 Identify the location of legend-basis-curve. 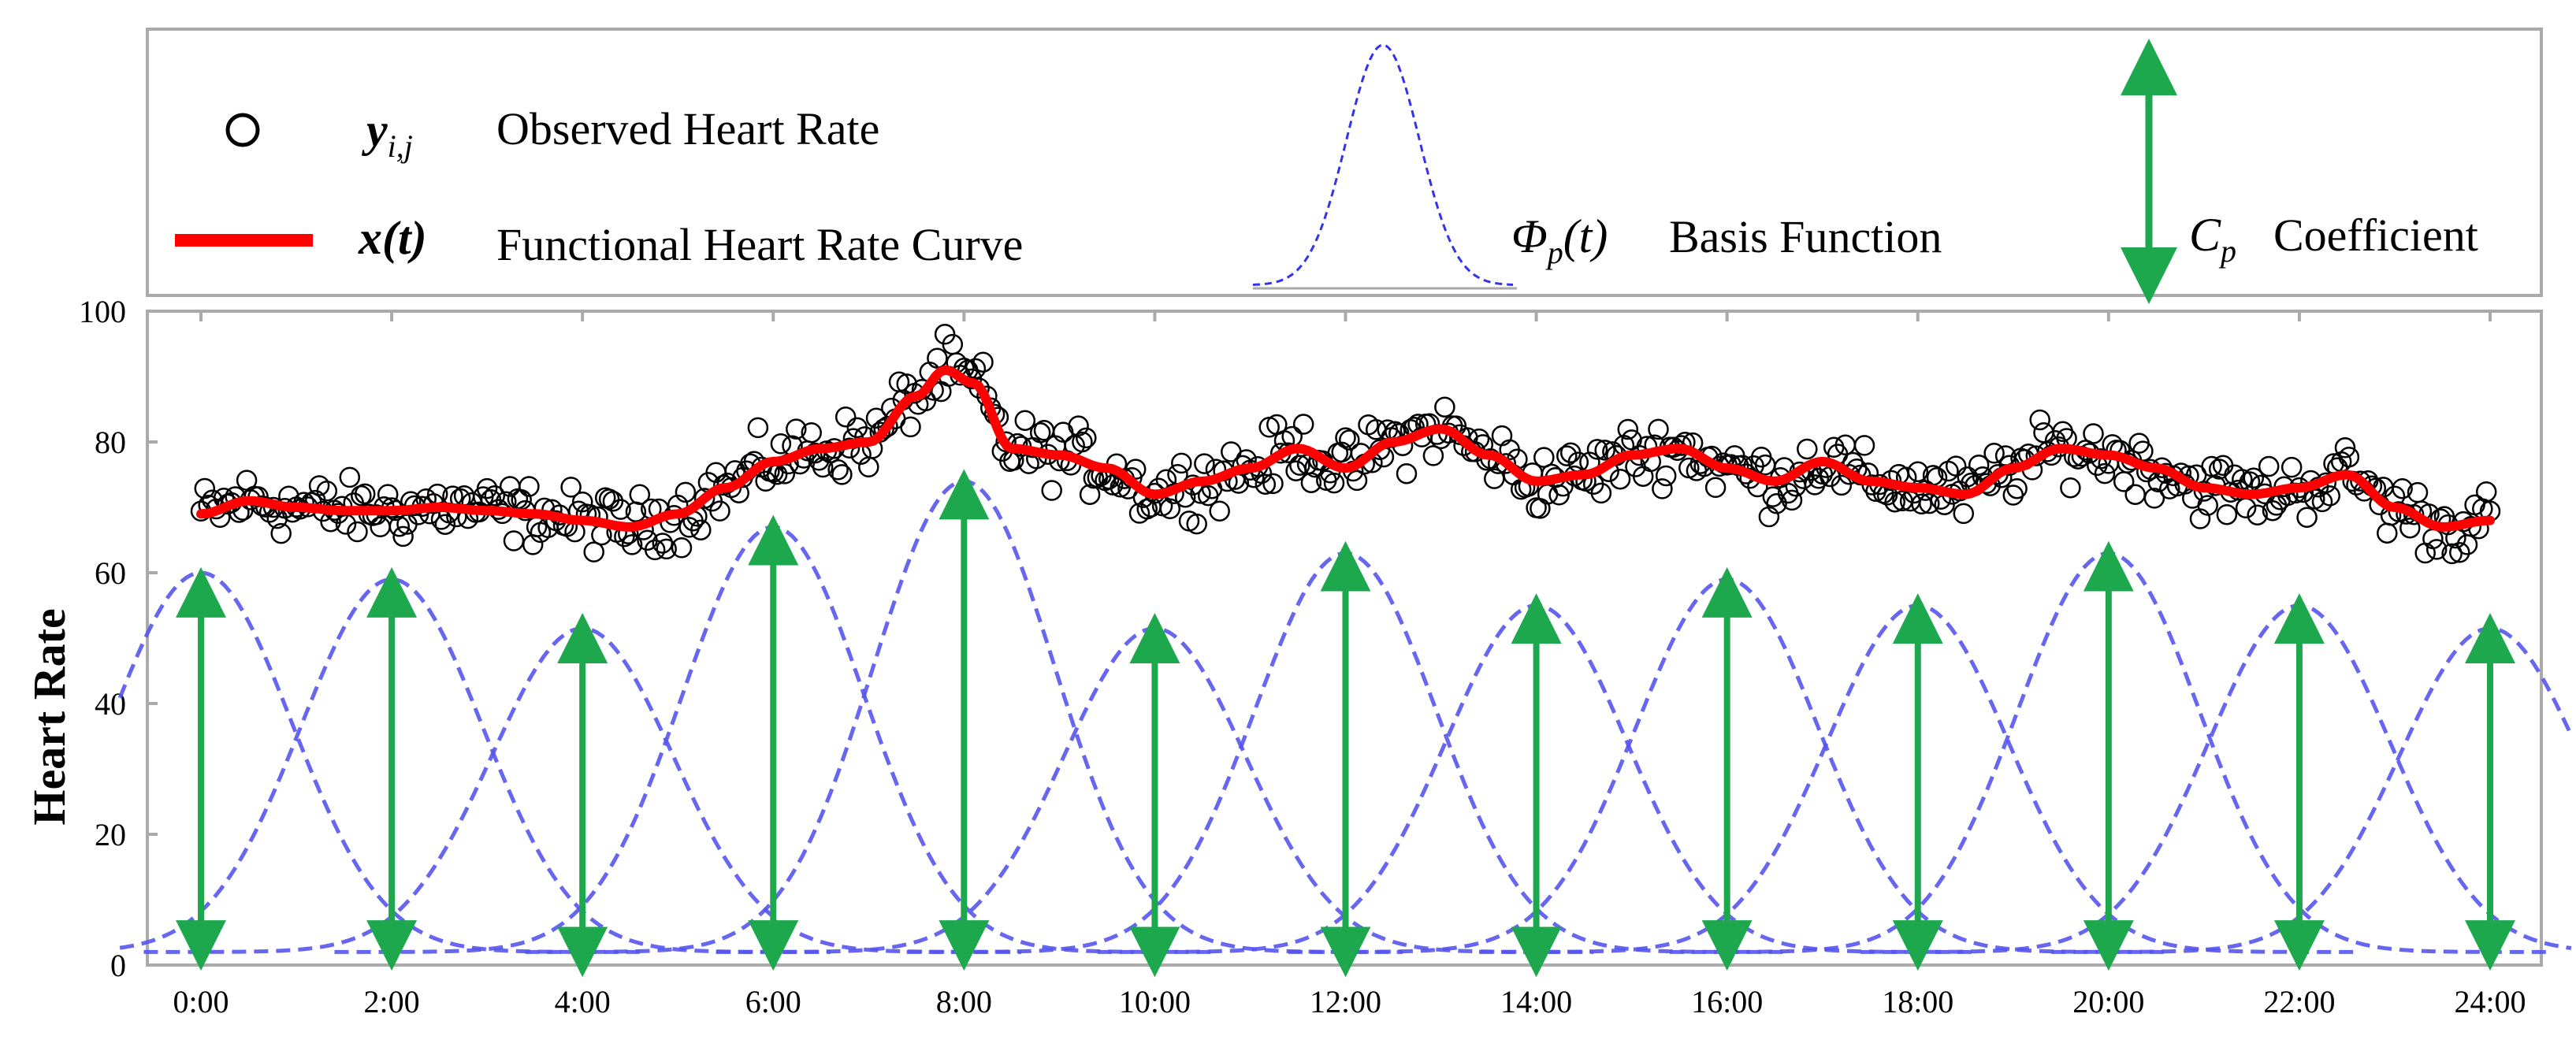
(1383, 164).